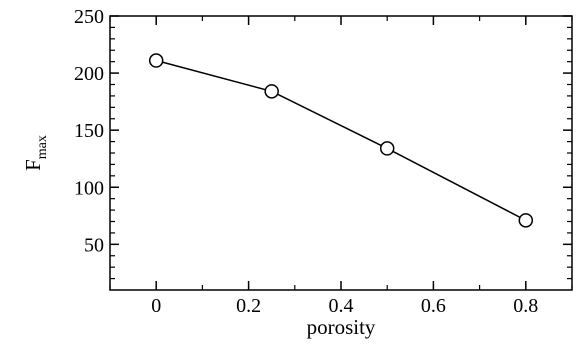 Image resolution: width=584 pixels, height=345 pixels. Describe the element at coordinates (525, 306) in the screenshot. I see `x-tick-label: 0.8` at that location.